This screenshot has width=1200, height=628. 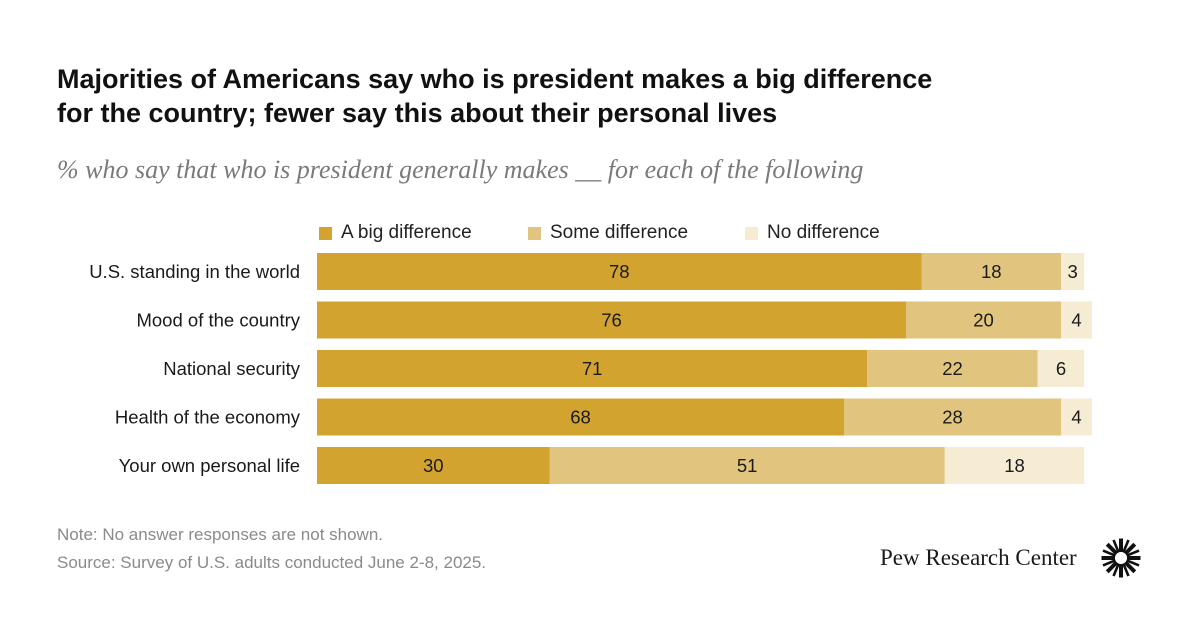 I want to click on category-label-your-own-personal-life: Your own personal life, so click(x=209, y=465).